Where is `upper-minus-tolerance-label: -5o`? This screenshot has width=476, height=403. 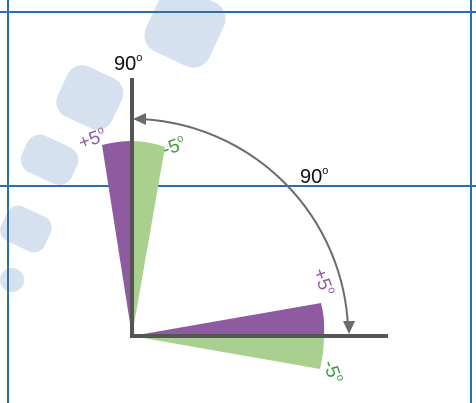
upper-minus-tolerance-label: -5o is located at coordinates (173, 146).